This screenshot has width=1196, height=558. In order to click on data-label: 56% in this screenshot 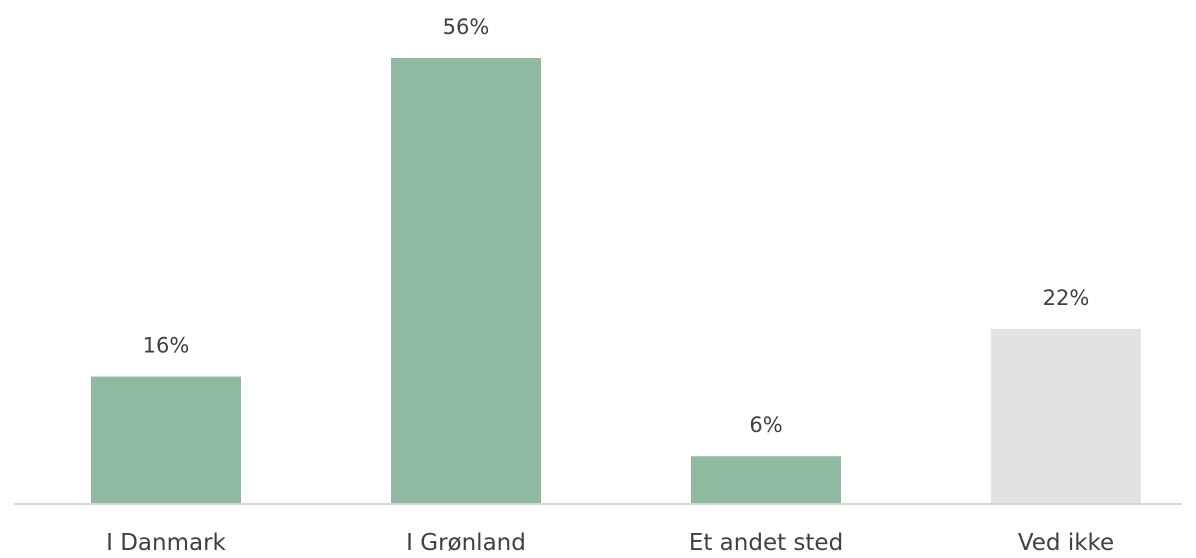, I will do `click(466, 27)`.